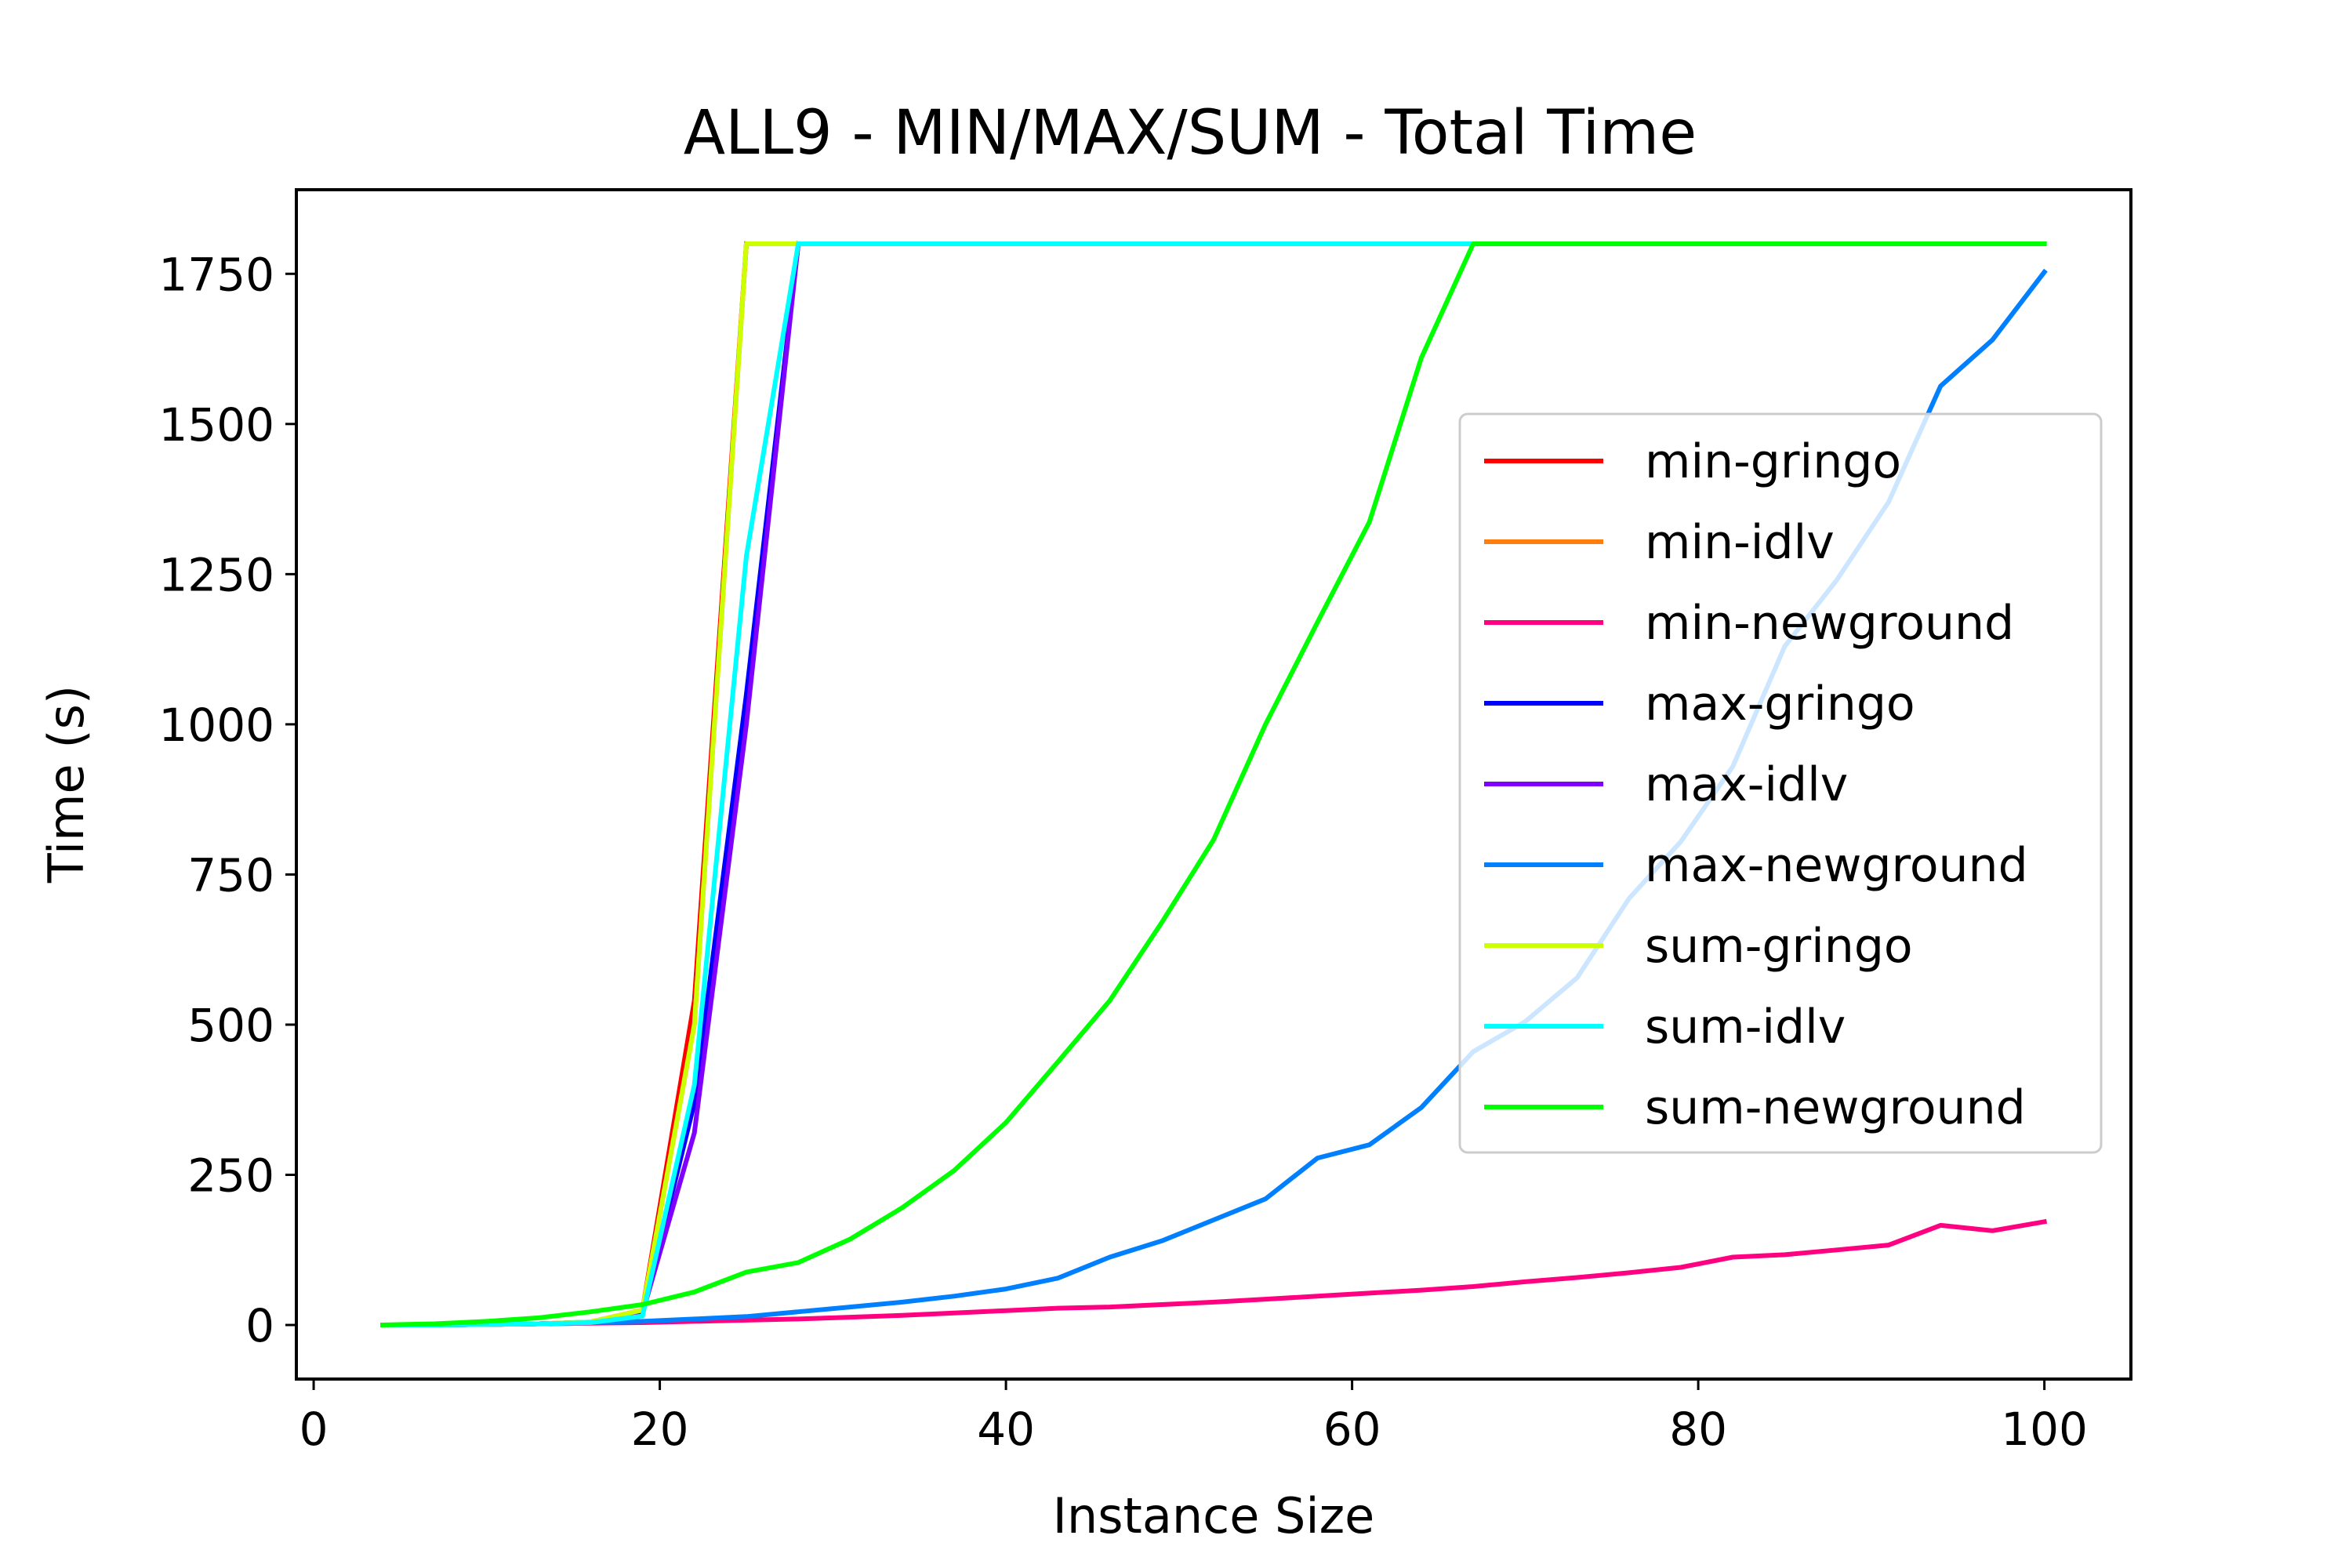 The height and width of the screenshot is (1568, 2352). I want to click on y-tick-label: 0, so click(259, 1325).